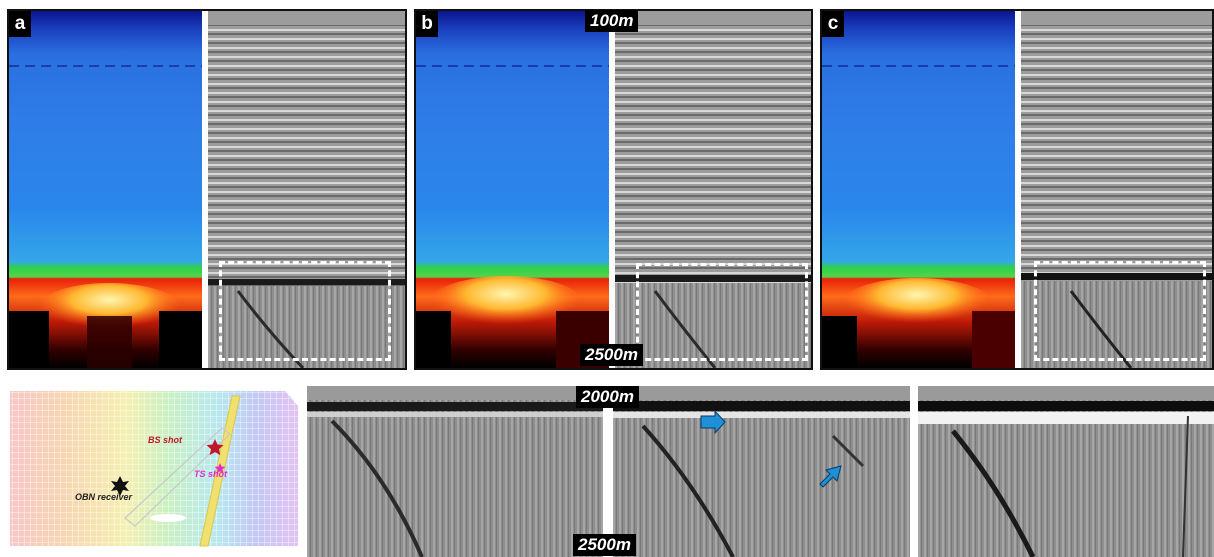  Describe the element at coordinates (211, 474) in the screenshot. I see `ts-shot-label: TS shot` at that location.